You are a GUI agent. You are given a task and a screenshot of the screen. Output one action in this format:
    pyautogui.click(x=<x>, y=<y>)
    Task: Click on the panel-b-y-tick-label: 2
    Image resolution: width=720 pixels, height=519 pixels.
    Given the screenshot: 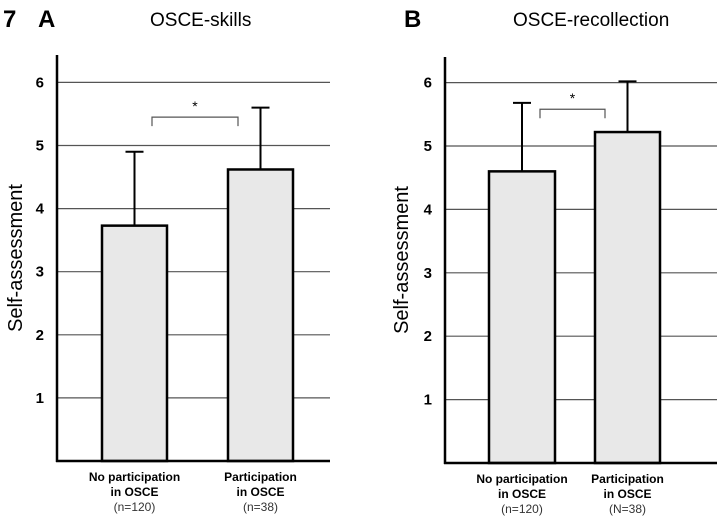 What is the action you would take?
    pyautogui.click(x=428, y=336)
    